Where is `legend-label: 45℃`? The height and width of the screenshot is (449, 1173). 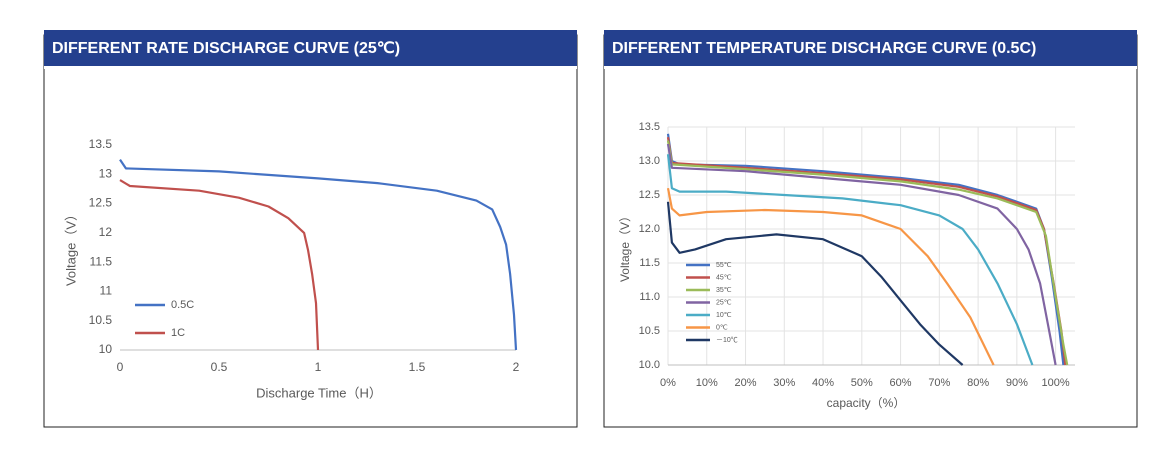 legend-label: 45℃ is located at coordinates (724, 277).